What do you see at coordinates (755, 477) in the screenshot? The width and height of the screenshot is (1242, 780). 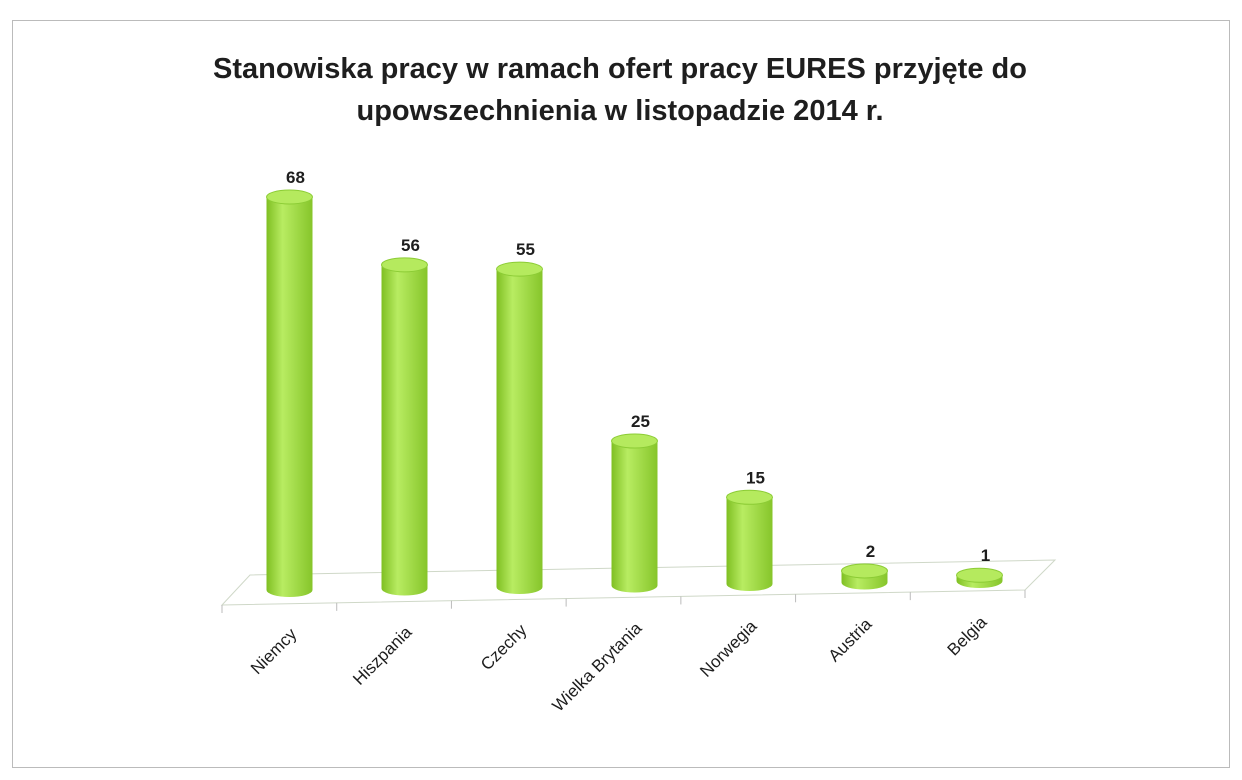 I see `value-label: 15` at bounding box center [755, 477].